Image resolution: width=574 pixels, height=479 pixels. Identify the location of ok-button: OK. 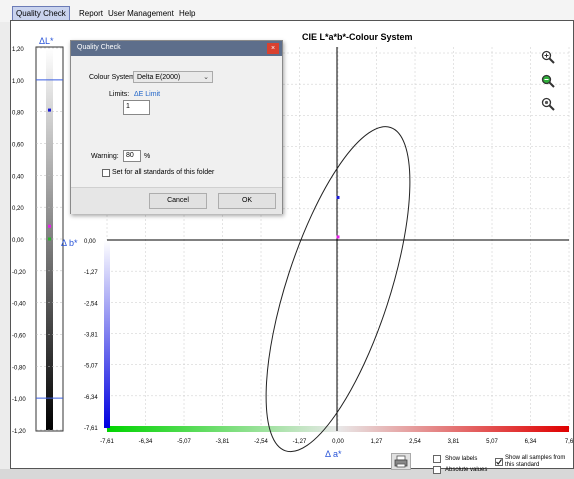
(247, 201).